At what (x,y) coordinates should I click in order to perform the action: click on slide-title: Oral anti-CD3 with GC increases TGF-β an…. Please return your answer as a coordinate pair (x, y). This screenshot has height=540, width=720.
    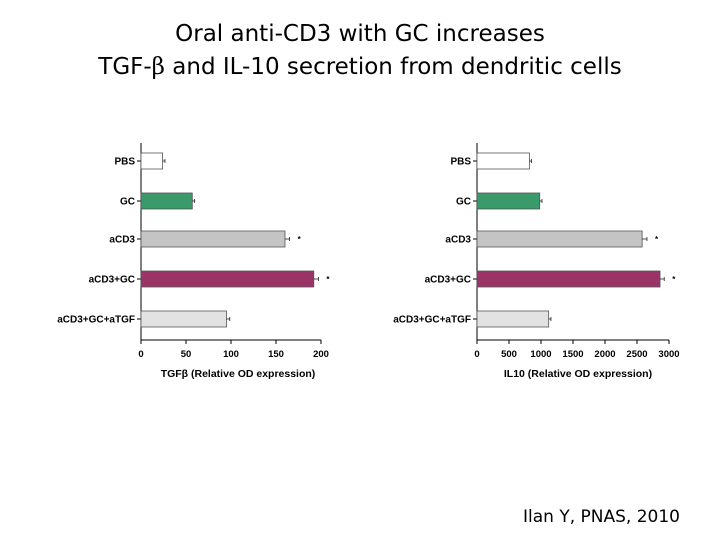
    Looking at the image, I should click on (360, 51).